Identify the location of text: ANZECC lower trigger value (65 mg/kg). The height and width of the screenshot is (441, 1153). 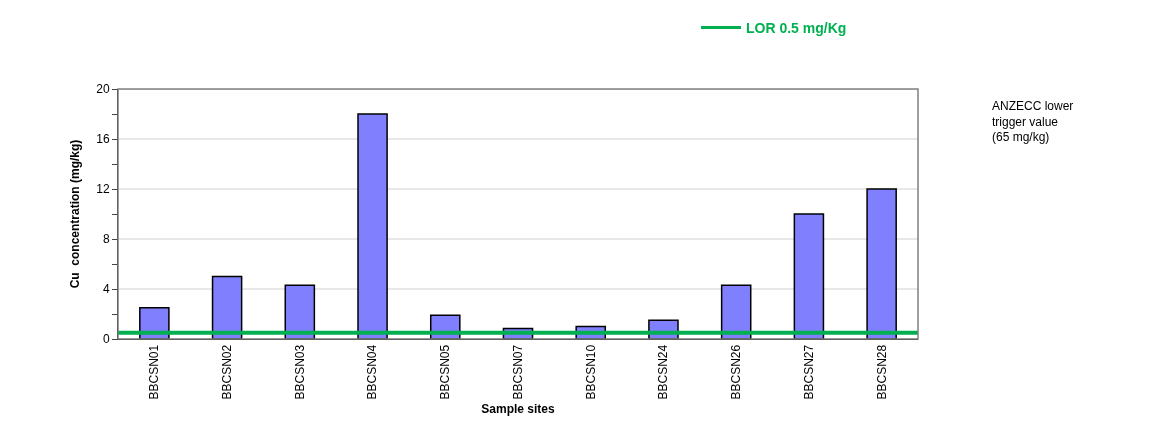
(1033, 122).